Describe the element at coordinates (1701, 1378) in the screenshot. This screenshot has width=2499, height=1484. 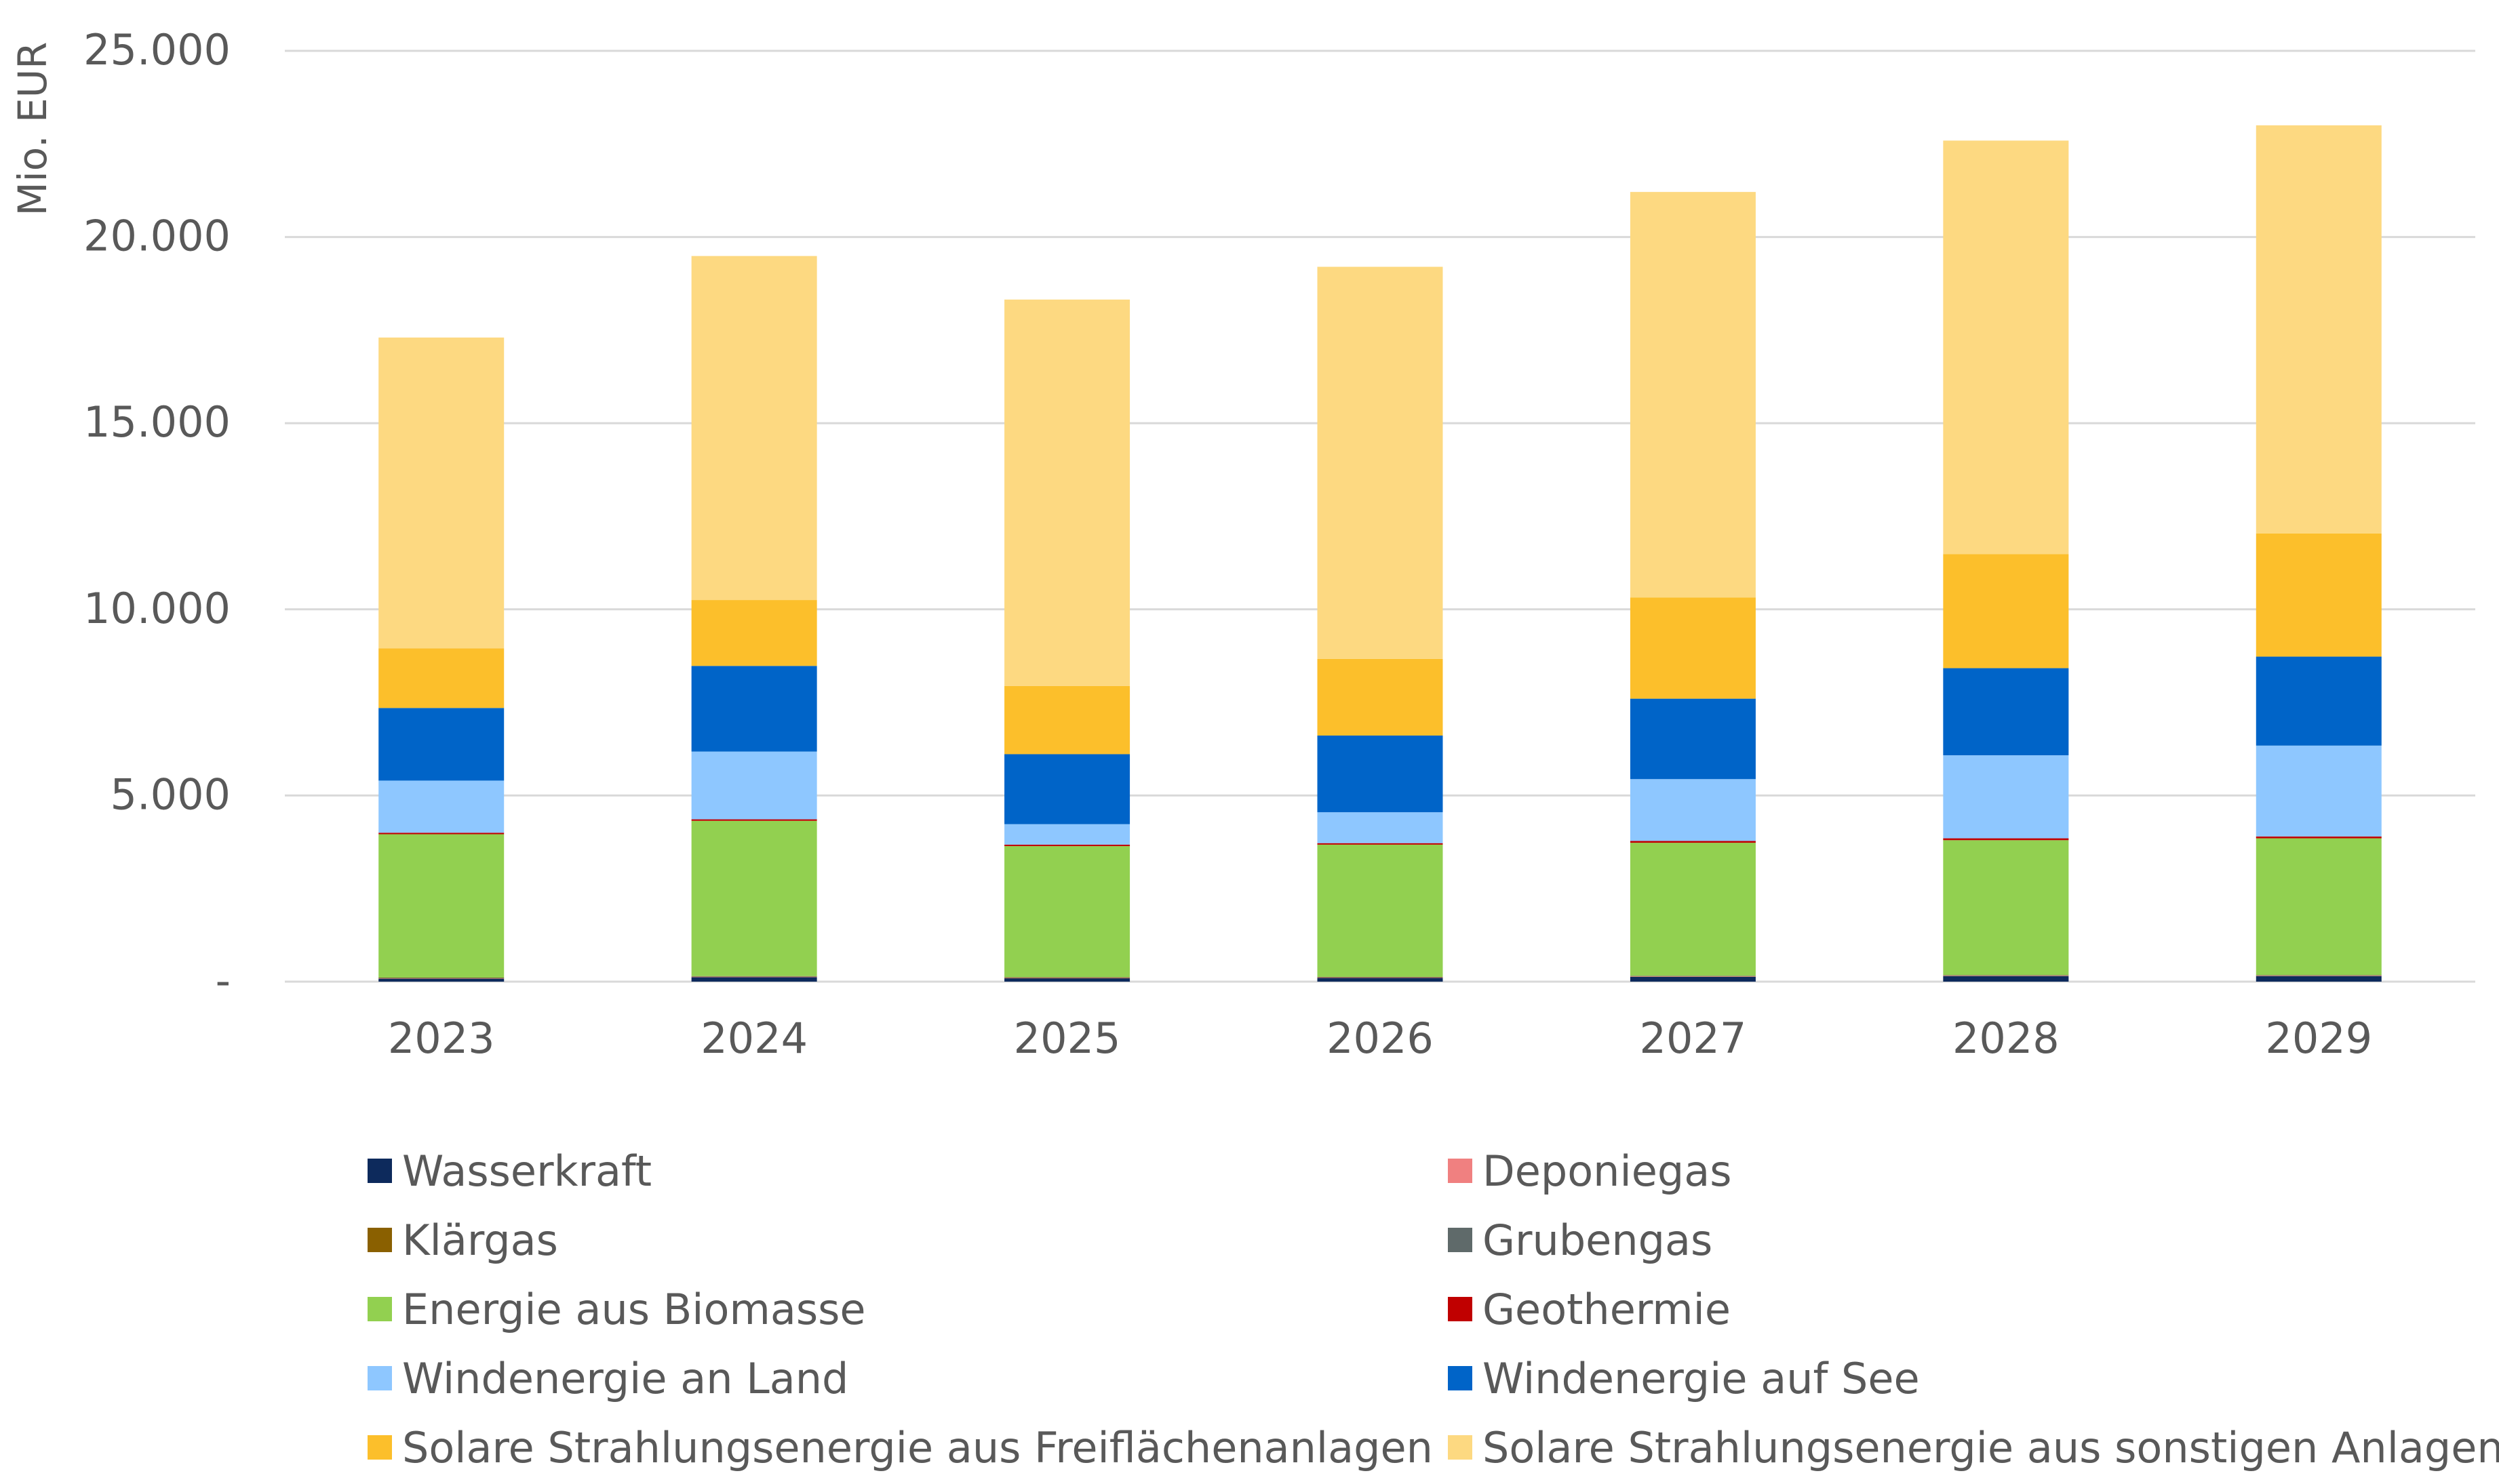
I see `legend-label: Windenergie auf See` at that location.